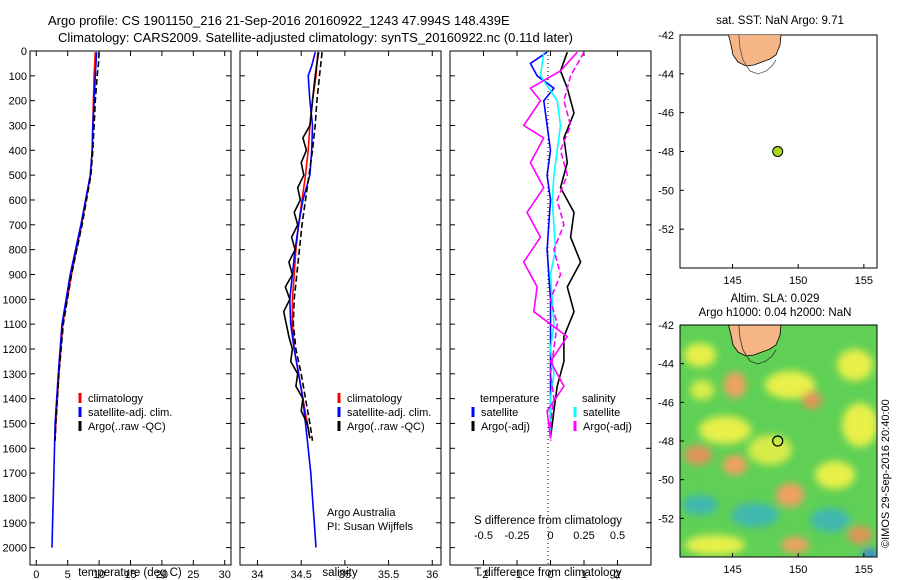 This screenshot has height=580, width=900. Describe the element at coordinates (517, 574) in the screenshot. I see `differences-xtick-label: -1` at that location.